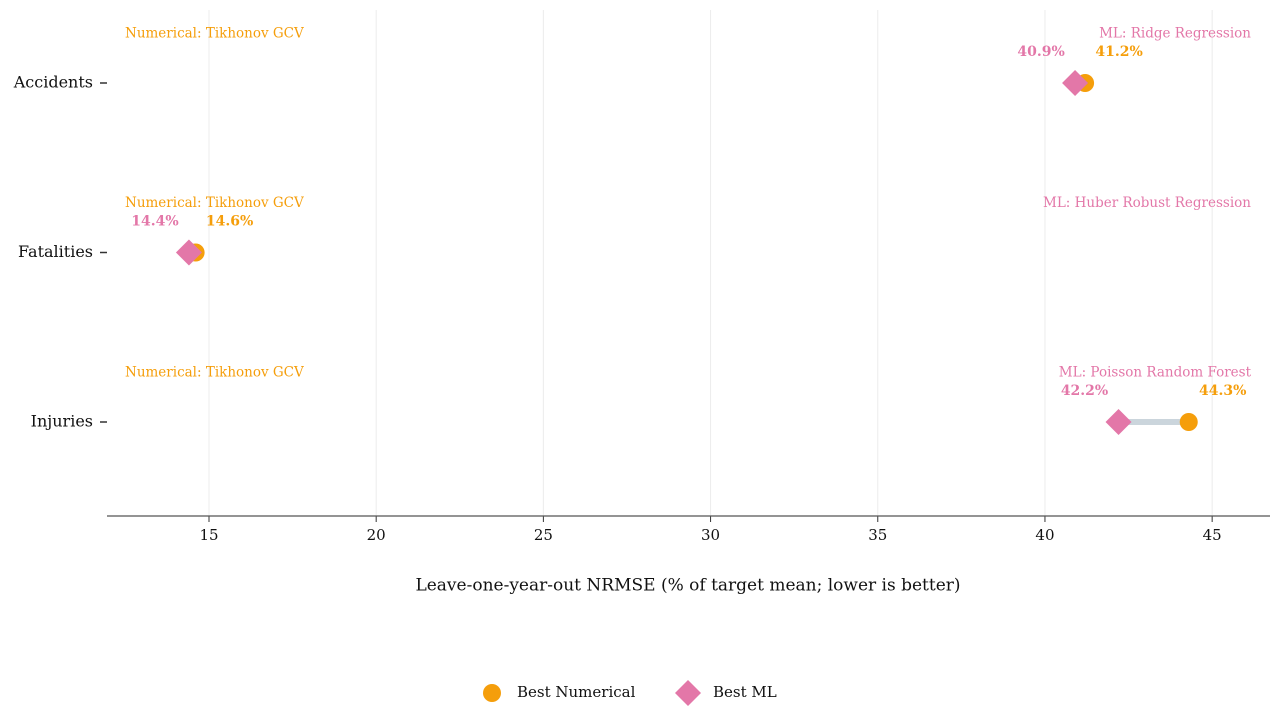  Describe the element at coordinates (154, 222) in the screenshot. I see `value-label: 14.4%` at that location.